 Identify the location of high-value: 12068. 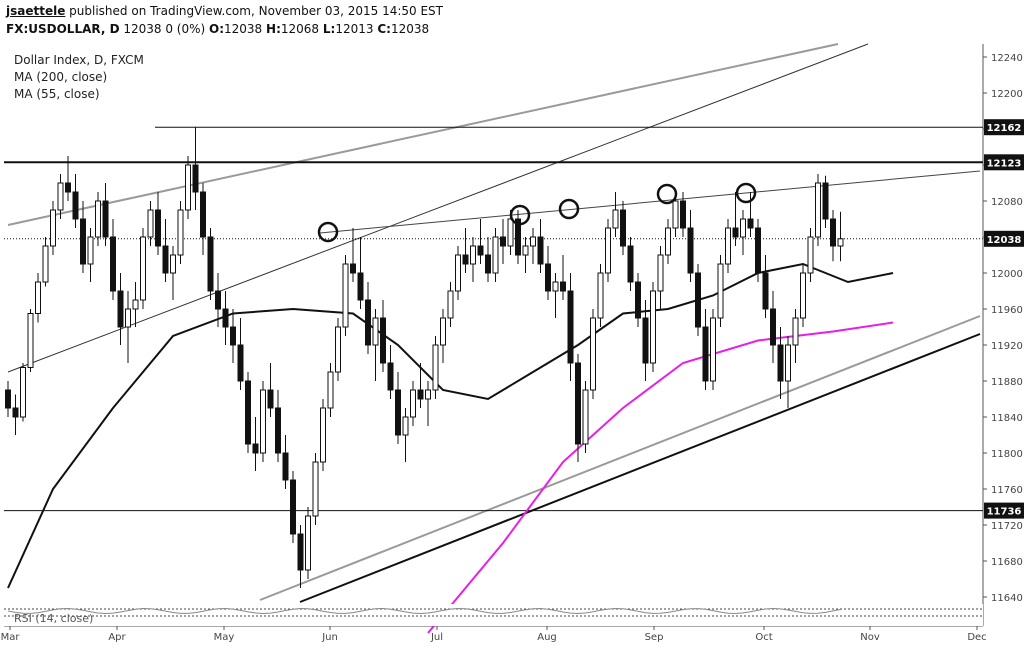
(300, 29).